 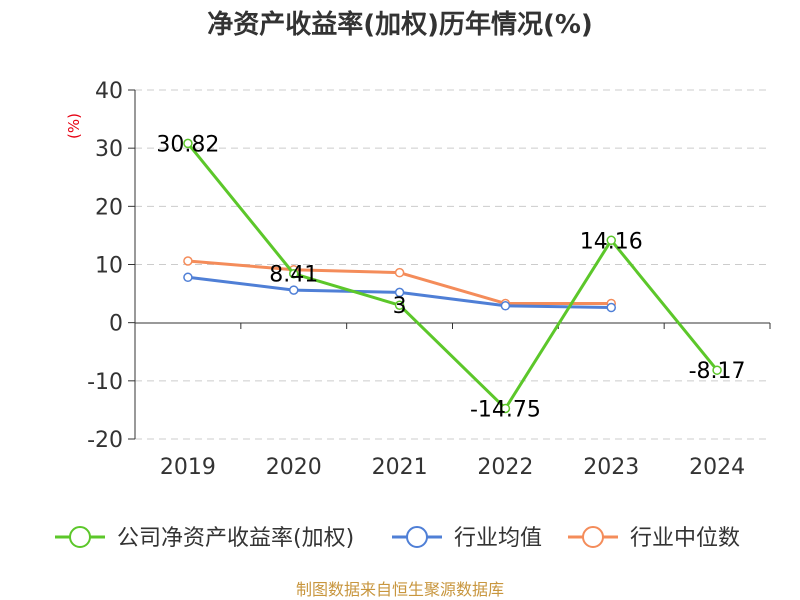 I want to click on legend-label: 公司净资产收益率(加权), so click(x=235, y=538).